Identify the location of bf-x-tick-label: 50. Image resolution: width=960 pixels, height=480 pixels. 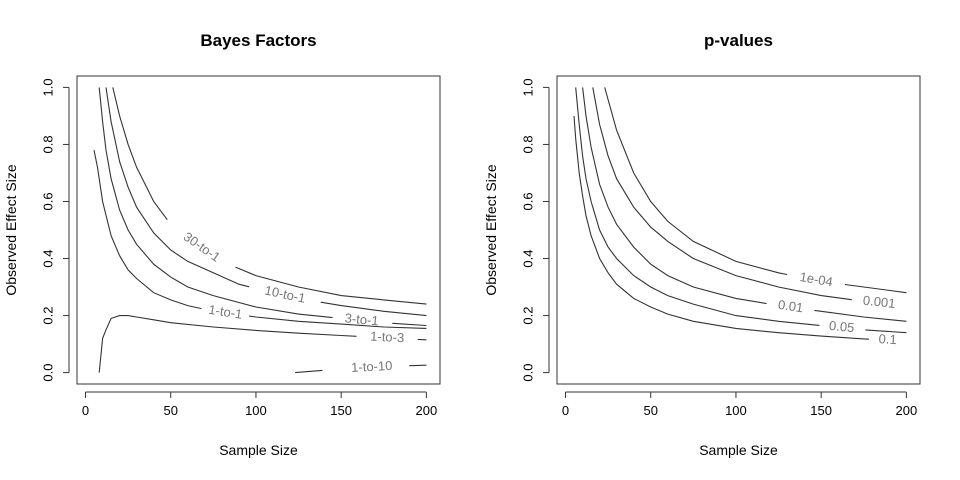
(170, 410).